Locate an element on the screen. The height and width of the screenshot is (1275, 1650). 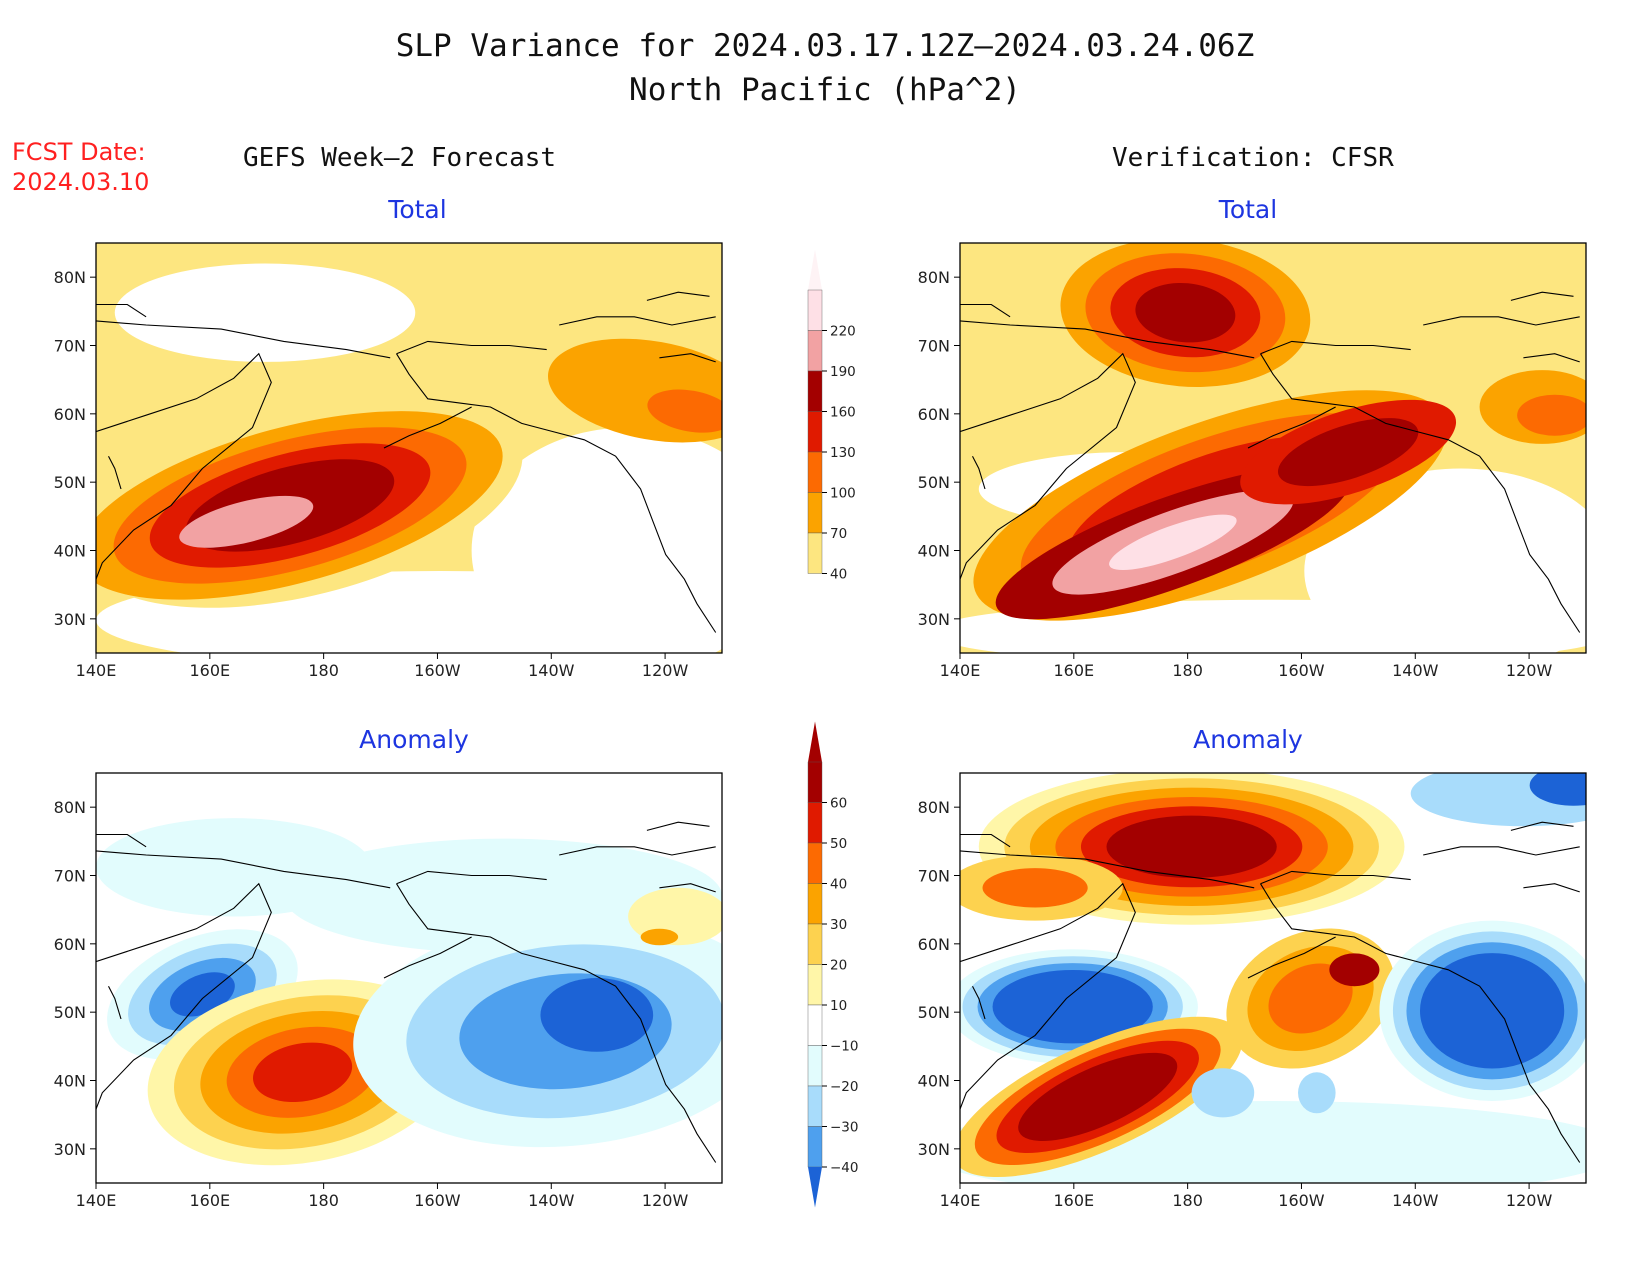
colorbar-label: 190 is located at coordinates (843, 372).